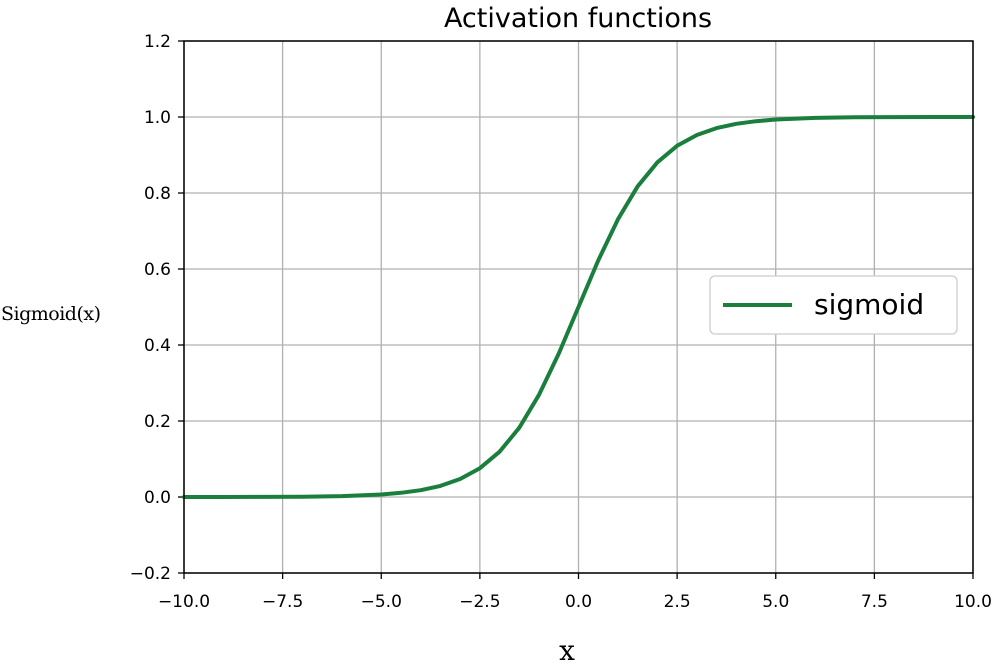 This screenshot has width=1001, height=664. I want to click on y-tick-label: 0.2, so click(157, 422).